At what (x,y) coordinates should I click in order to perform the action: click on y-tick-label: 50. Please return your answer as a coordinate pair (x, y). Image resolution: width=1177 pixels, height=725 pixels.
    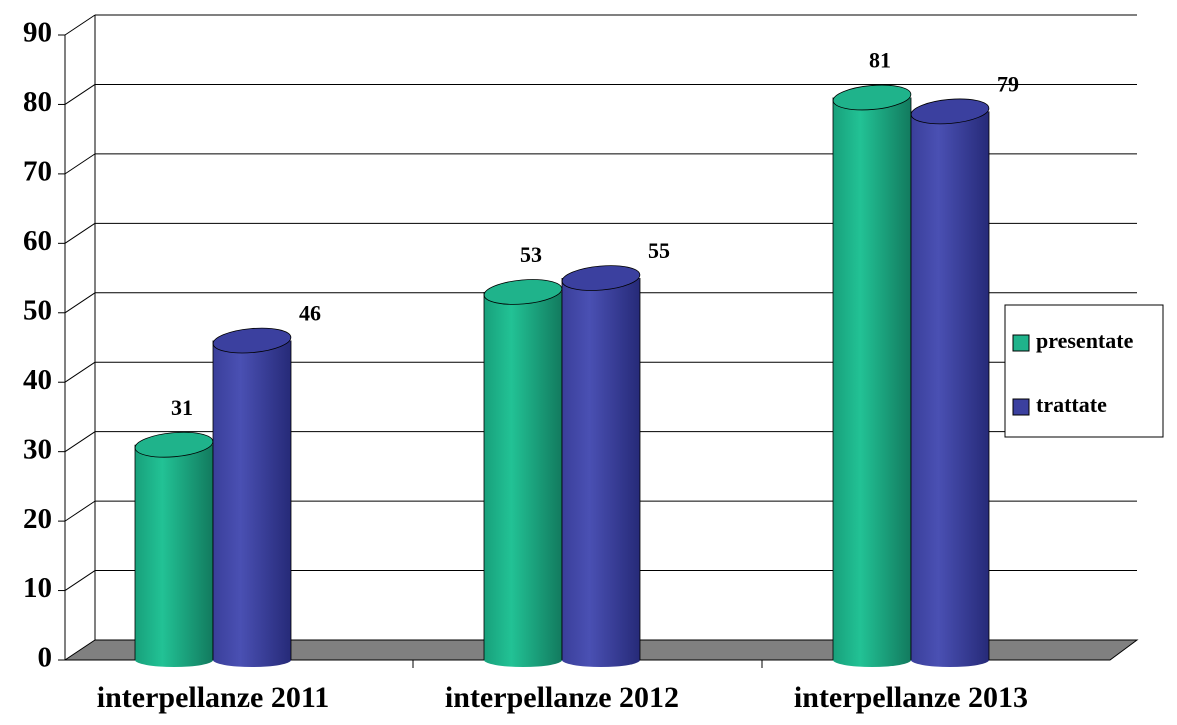
    Looking at the image, I should click on (37, 310).